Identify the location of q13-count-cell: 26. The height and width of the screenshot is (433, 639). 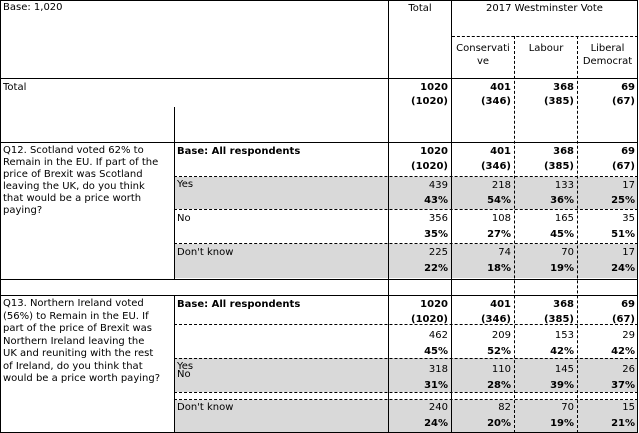
(628, 369).